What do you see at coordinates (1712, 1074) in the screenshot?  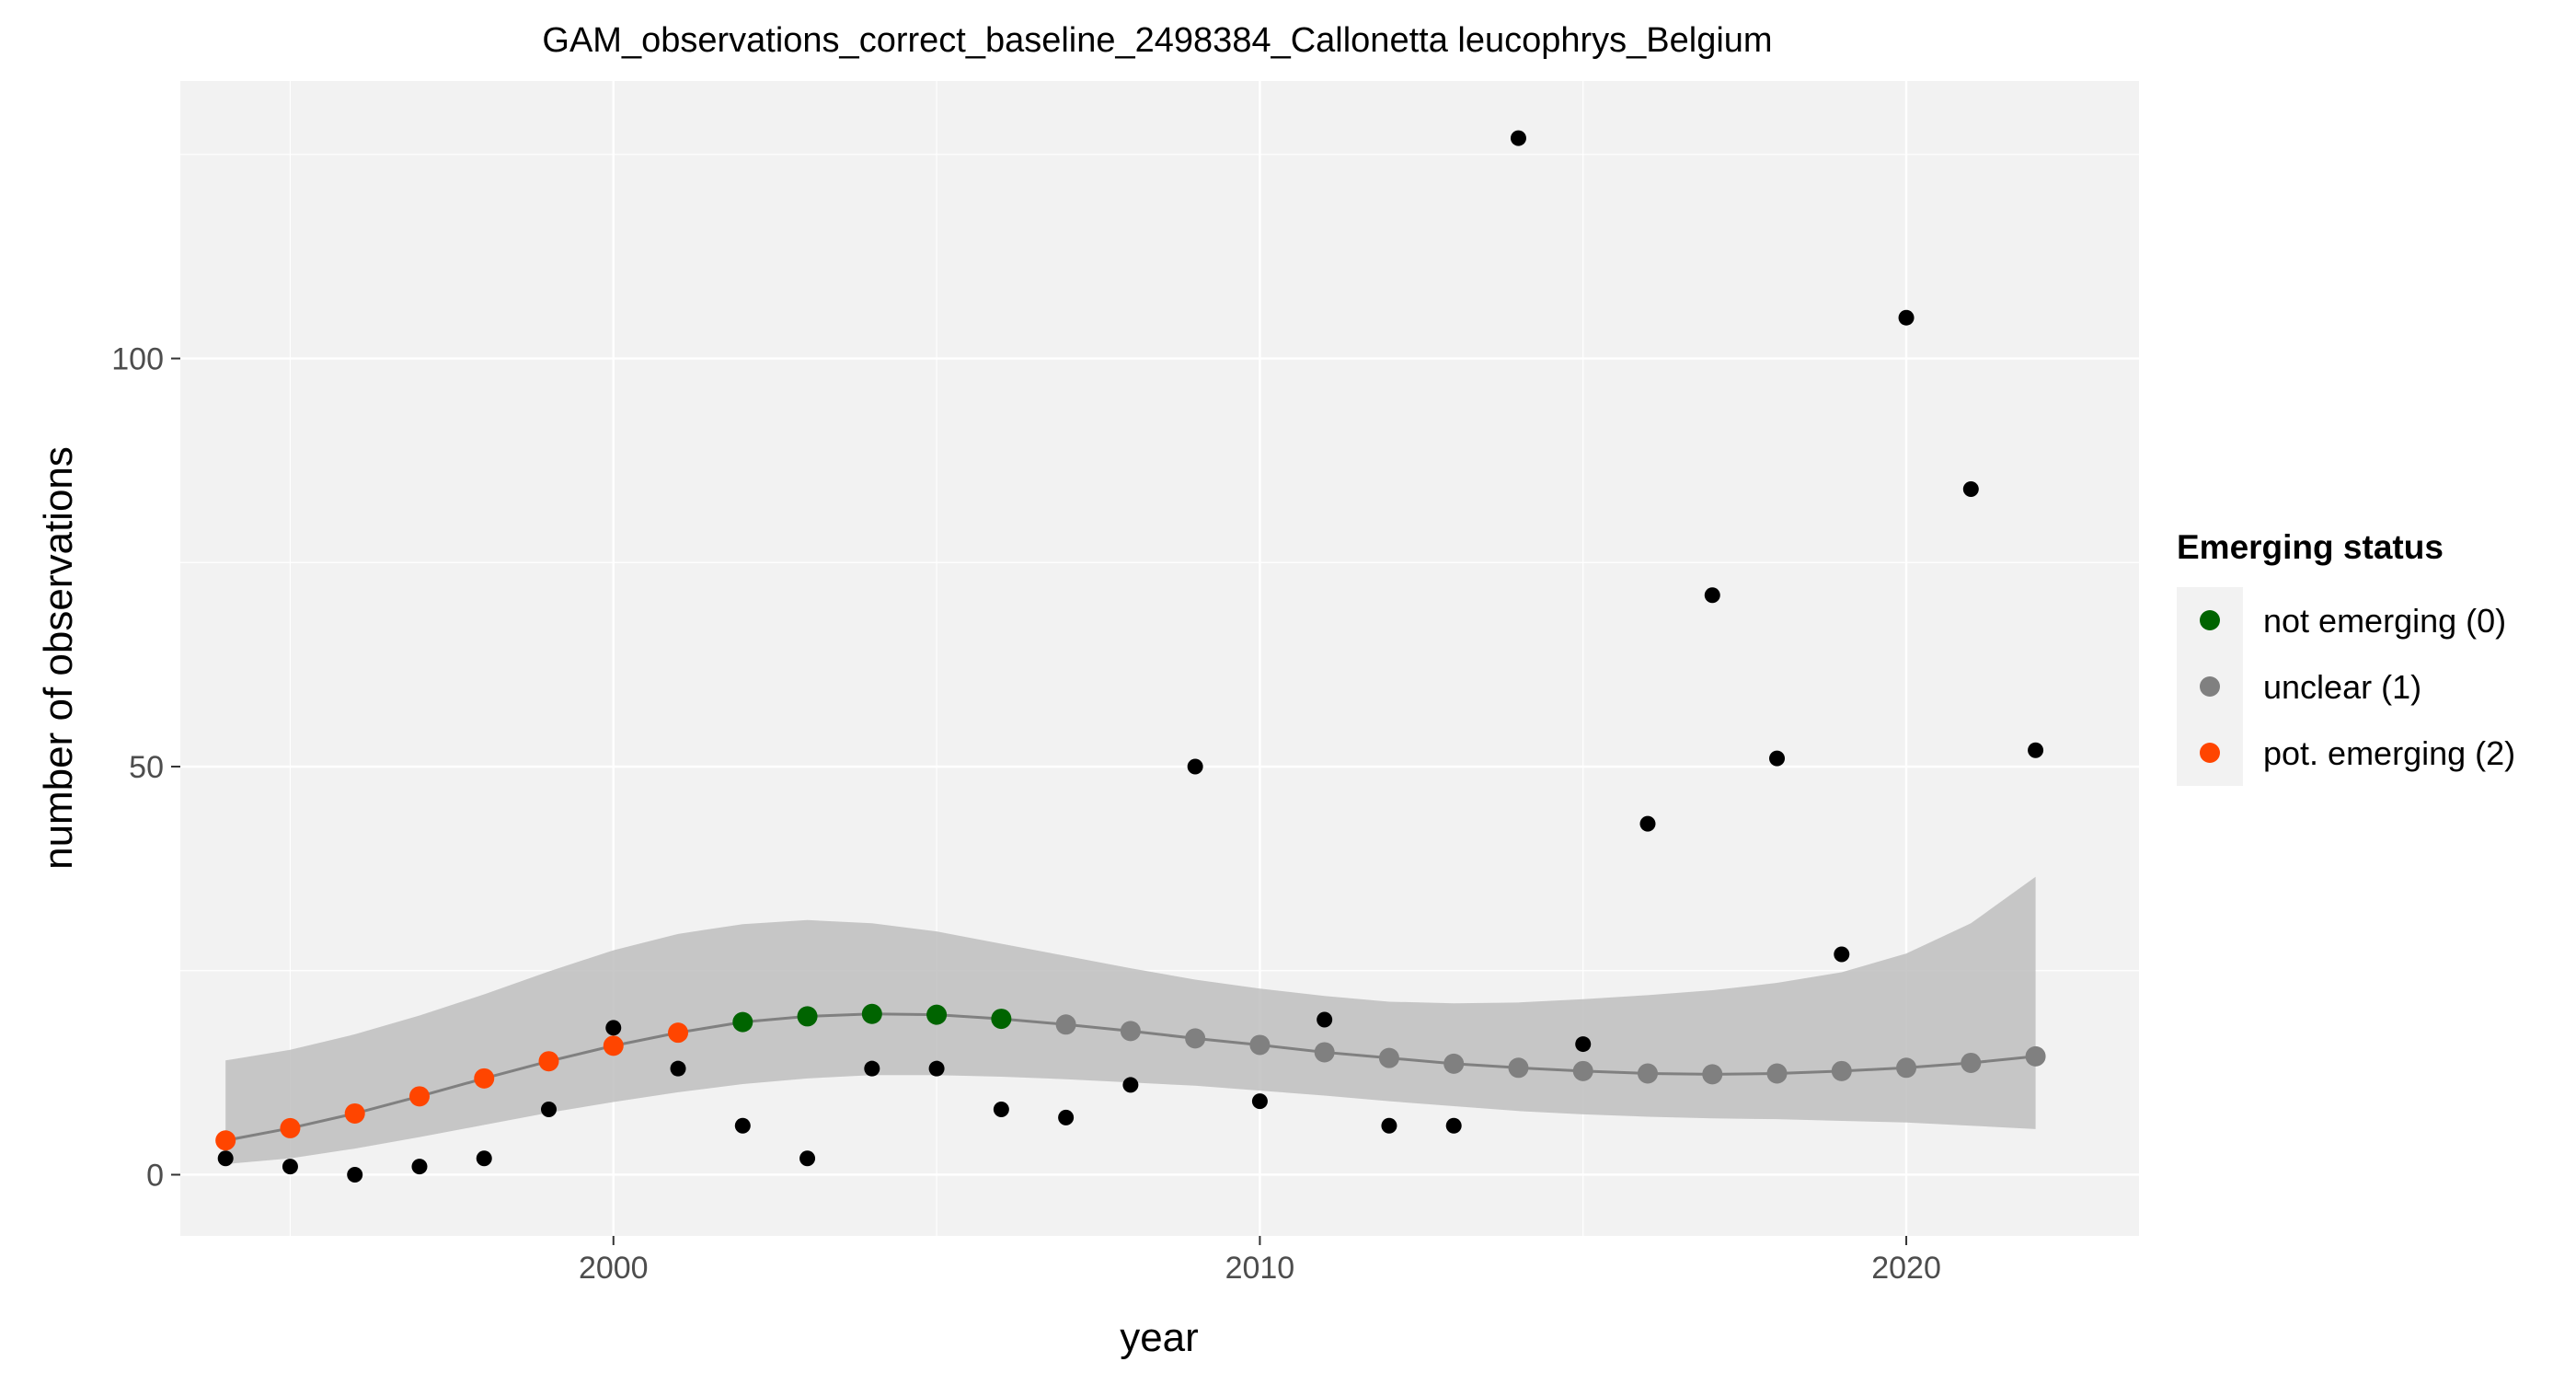 I see `gam-status-point-2017` at bounding box center [1712, 1074].